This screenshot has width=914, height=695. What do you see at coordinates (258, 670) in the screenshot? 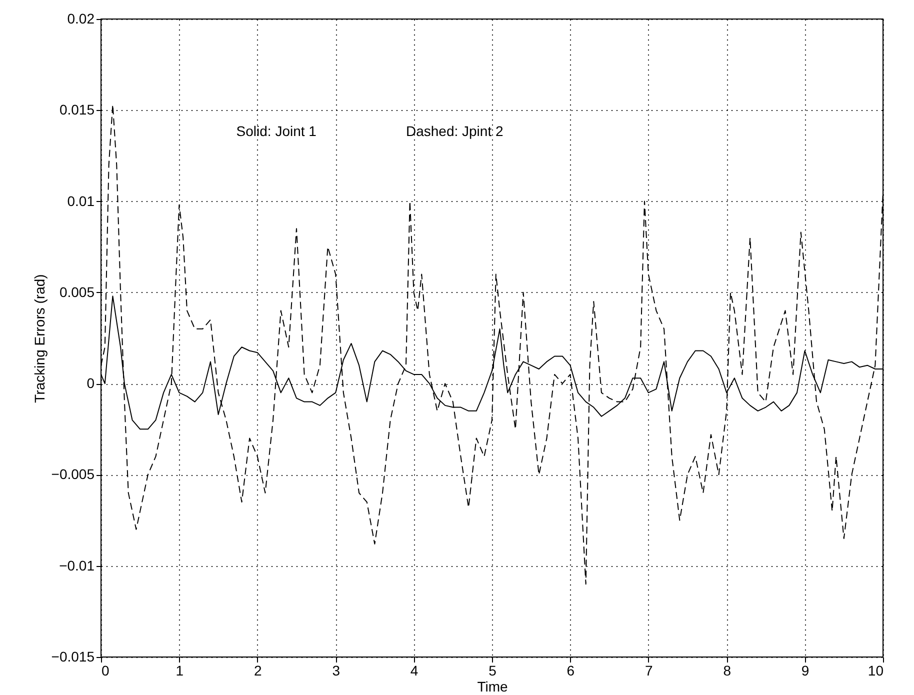
I see `x-tick-label: 2` at bounding box center [258, 670].